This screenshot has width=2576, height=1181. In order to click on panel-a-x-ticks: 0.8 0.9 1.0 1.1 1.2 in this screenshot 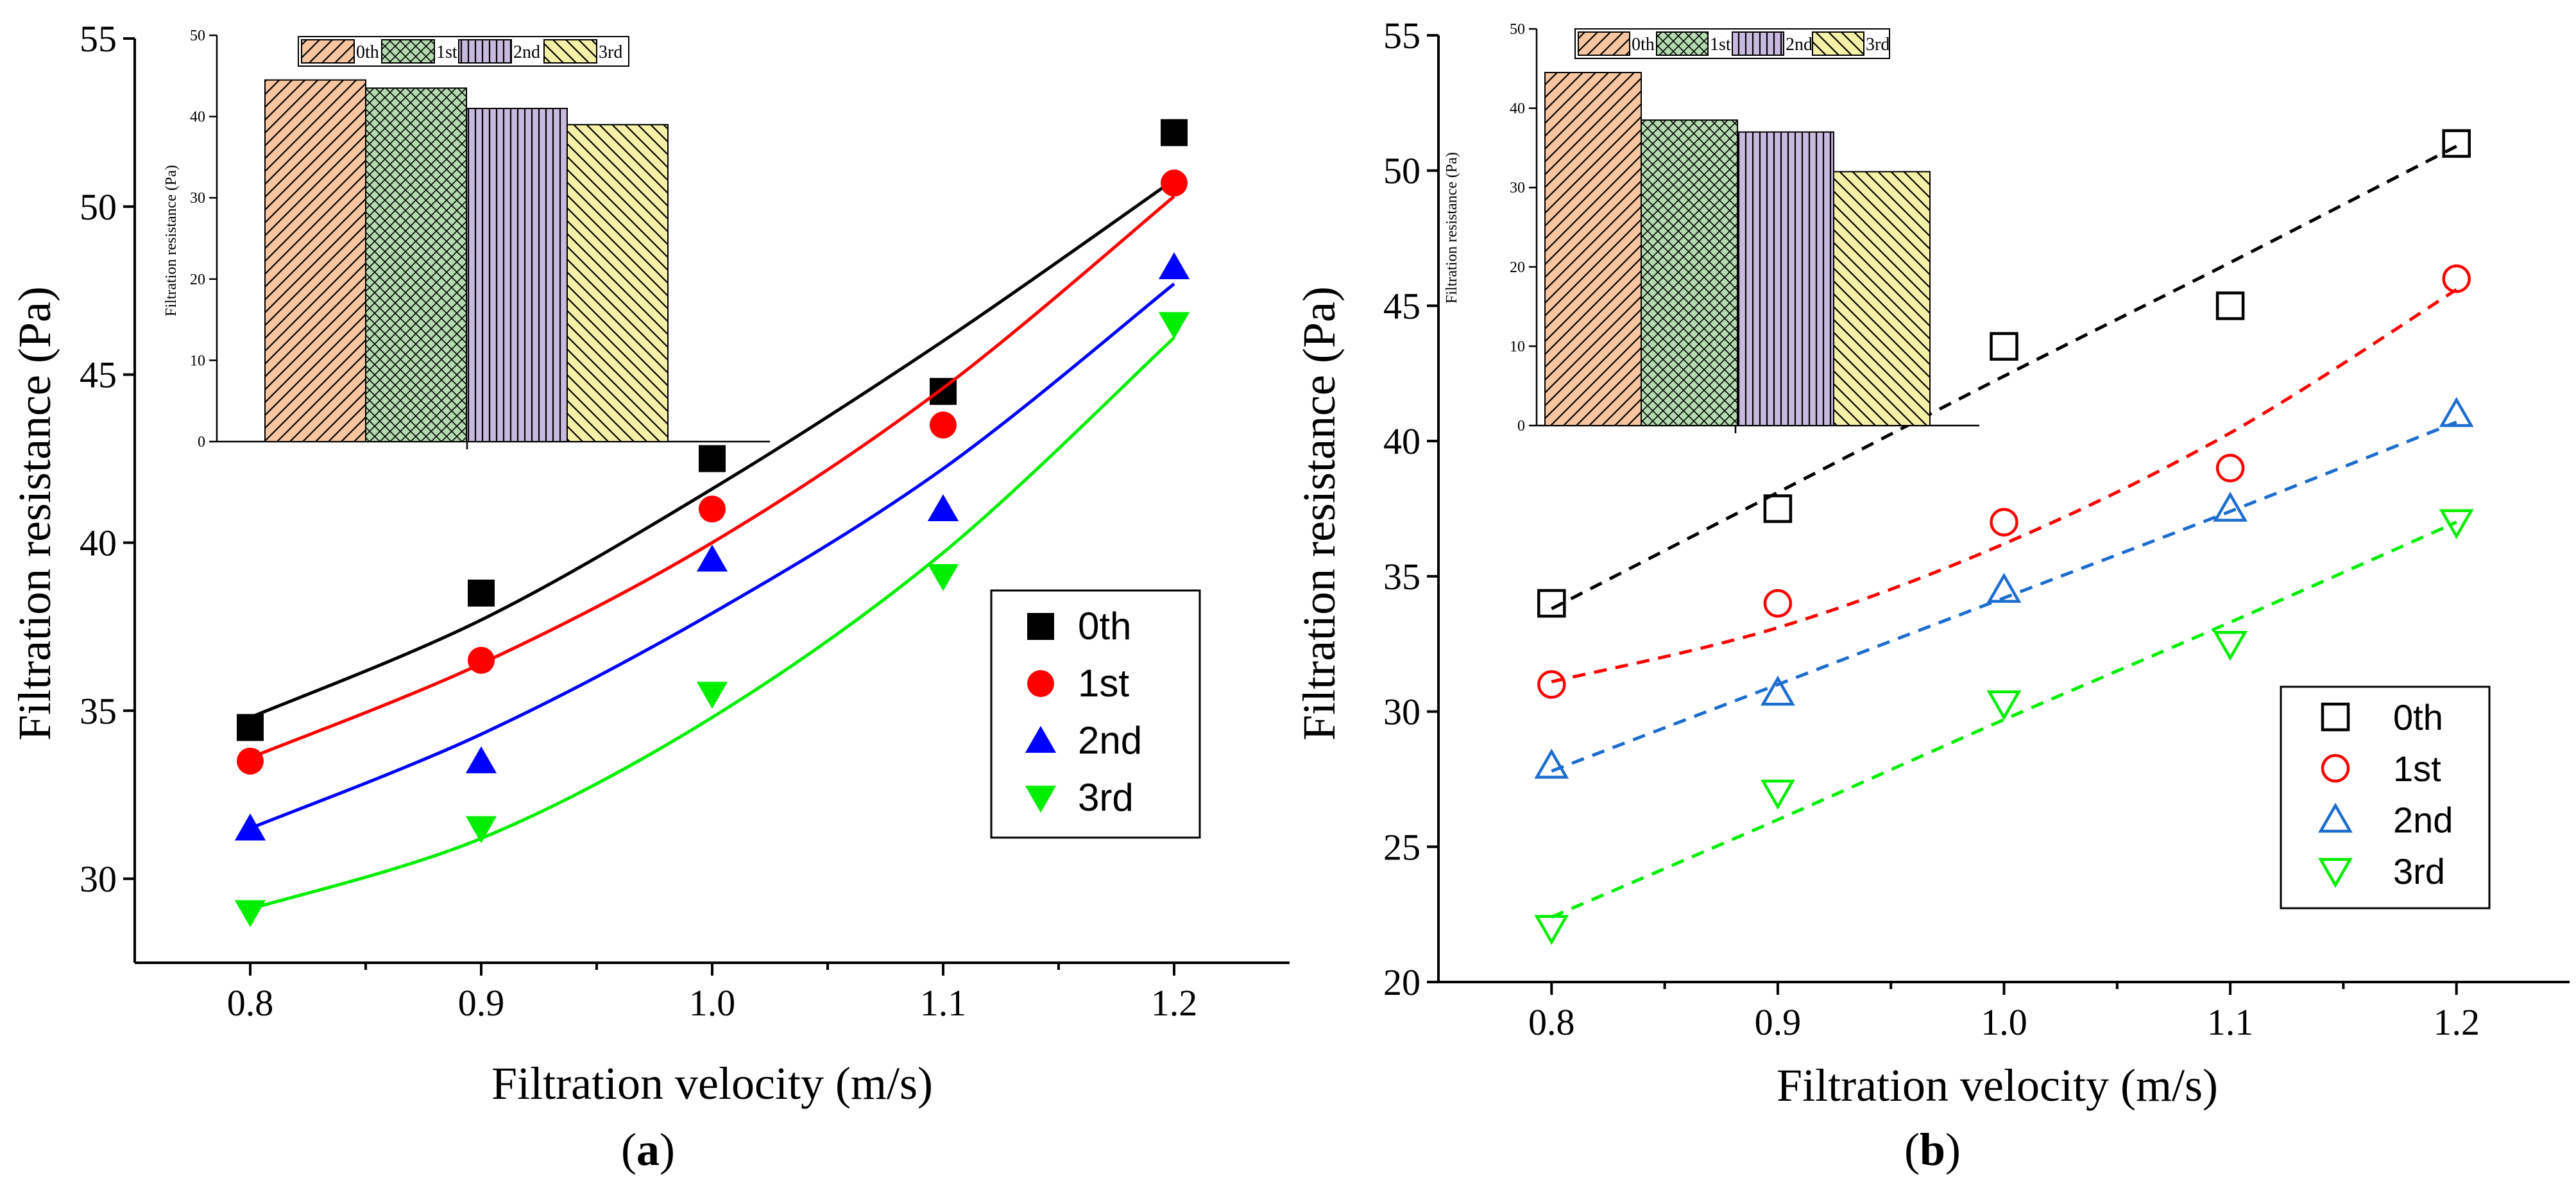, I will do `click(712, 993)`.